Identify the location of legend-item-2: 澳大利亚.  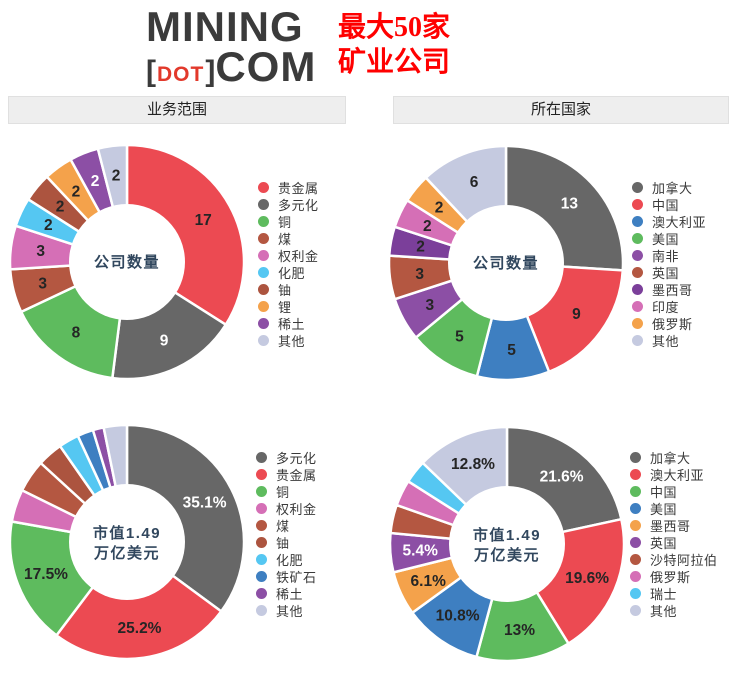
(669, 222).